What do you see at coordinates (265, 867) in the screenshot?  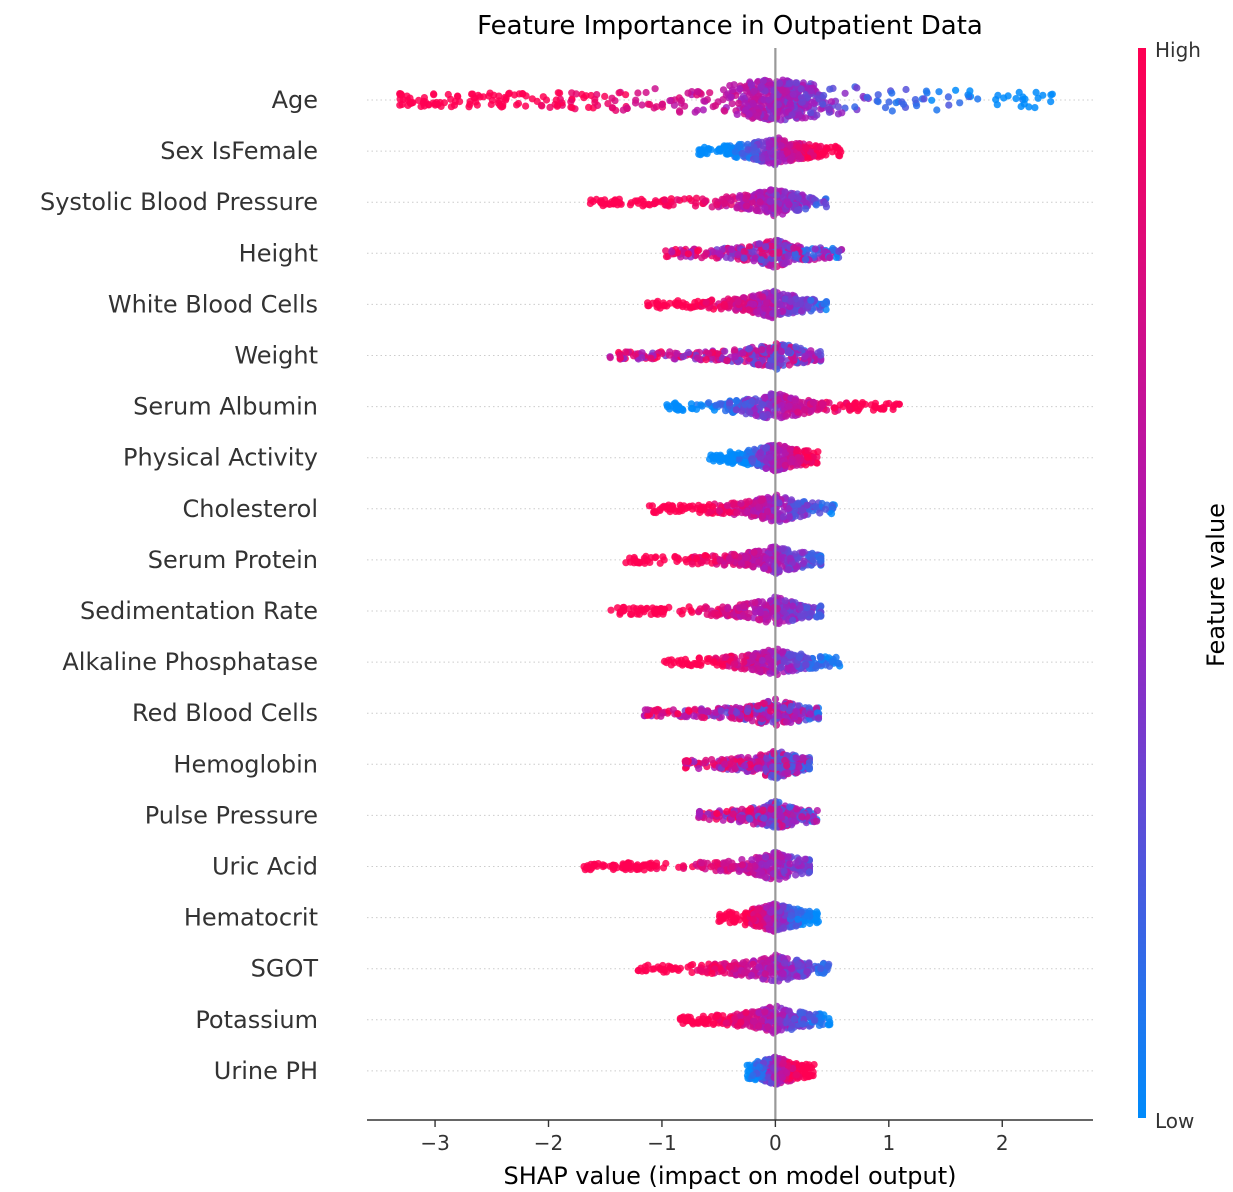 I see `feature-label: Uric Acid` at bounding box center [265, 867].